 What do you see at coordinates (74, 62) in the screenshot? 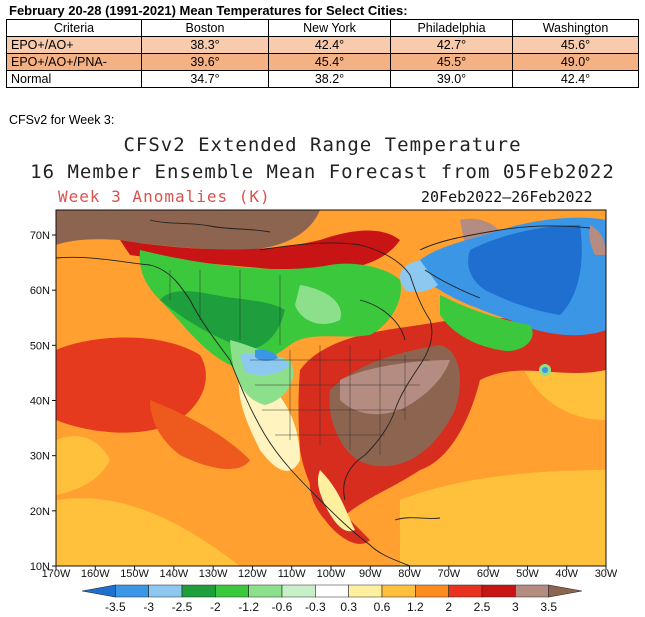
I see `row-criteria: EPO+/AO+/PNA-` at bounding box center [74, 62].